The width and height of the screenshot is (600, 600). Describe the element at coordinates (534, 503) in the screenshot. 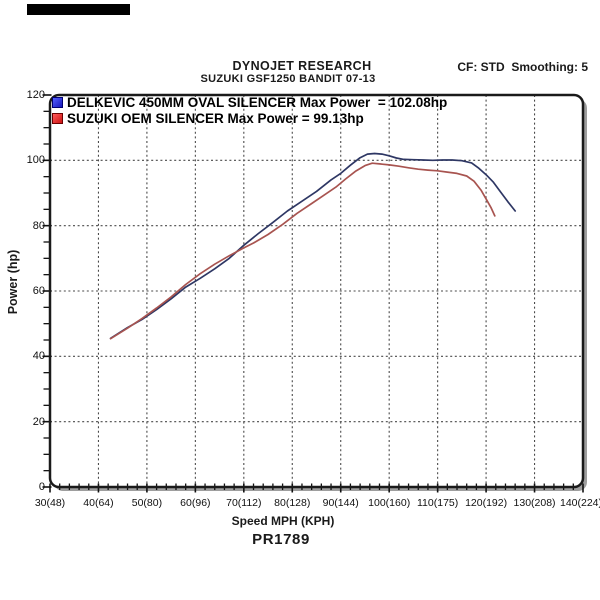

I see `x-tick-label: 130(208)` at that location.